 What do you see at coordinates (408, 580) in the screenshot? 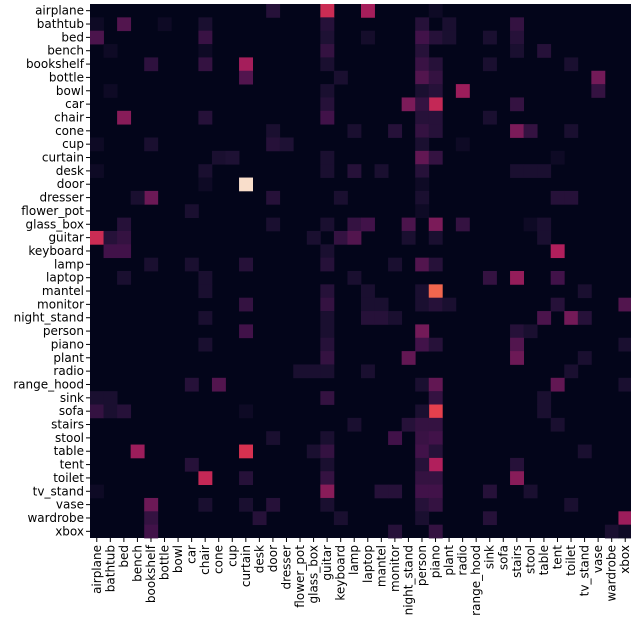
I see `x-tick-label: night_stand` at bounding box center [408, 580].